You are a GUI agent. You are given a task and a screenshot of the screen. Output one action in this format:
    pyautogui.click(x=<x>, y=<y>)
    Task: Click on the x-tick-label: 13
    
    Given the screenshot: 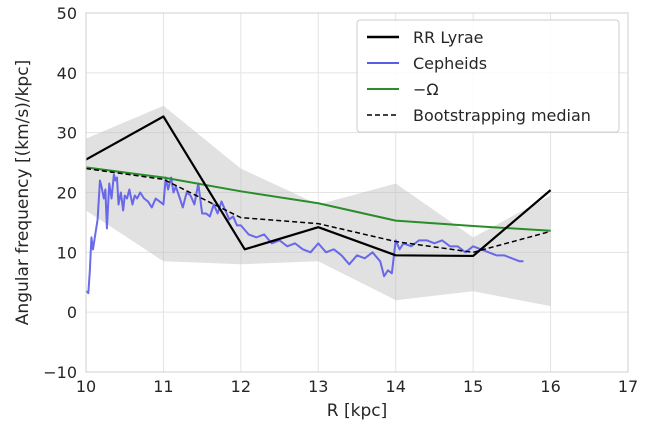 What is the action you would take?
    pyautogui.click(x=318, y=386)
    